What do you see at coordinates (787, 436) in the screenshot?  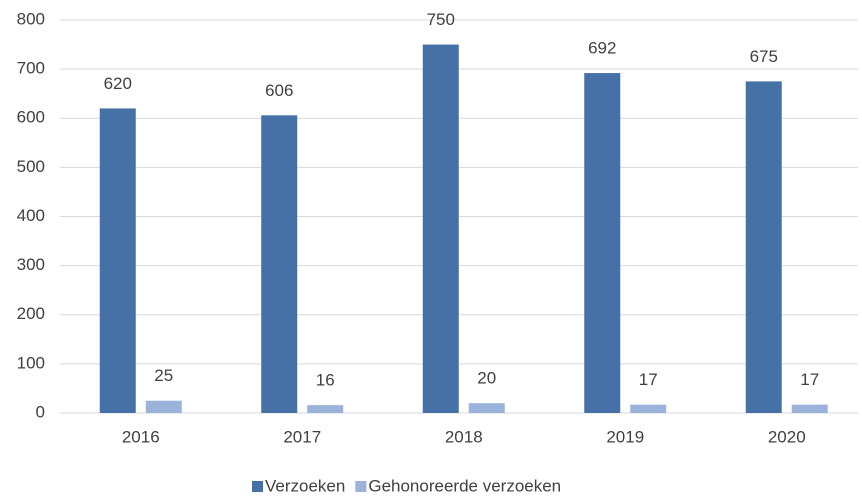 I see `x-tick-label: 2020` at bounding box center [787, 436].